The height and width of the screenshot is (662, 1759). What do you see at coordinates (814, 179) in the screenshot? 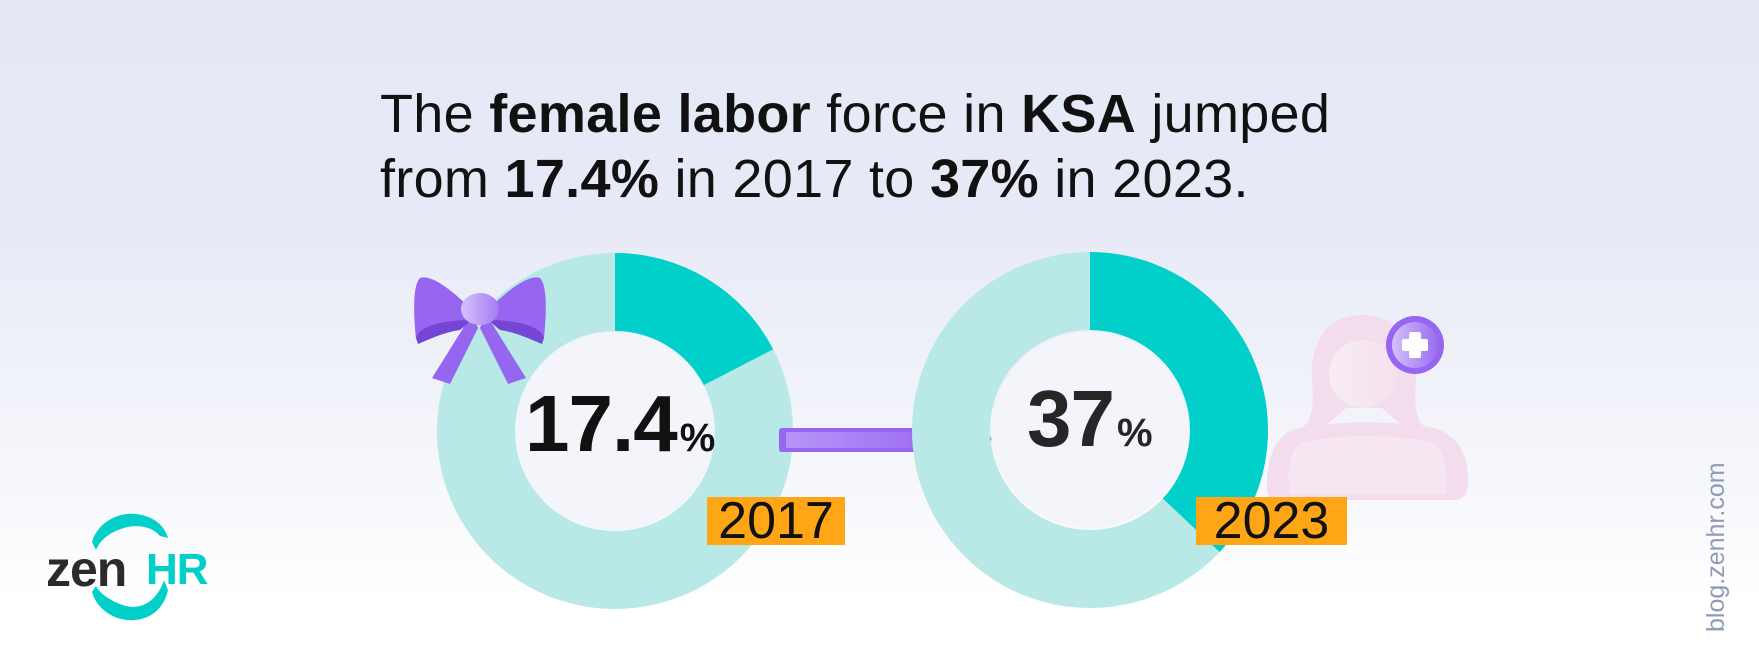
I see `headline-line-2: from 17.4% in 2017 to 37% in 2023.` at bounding box center [814, 179].